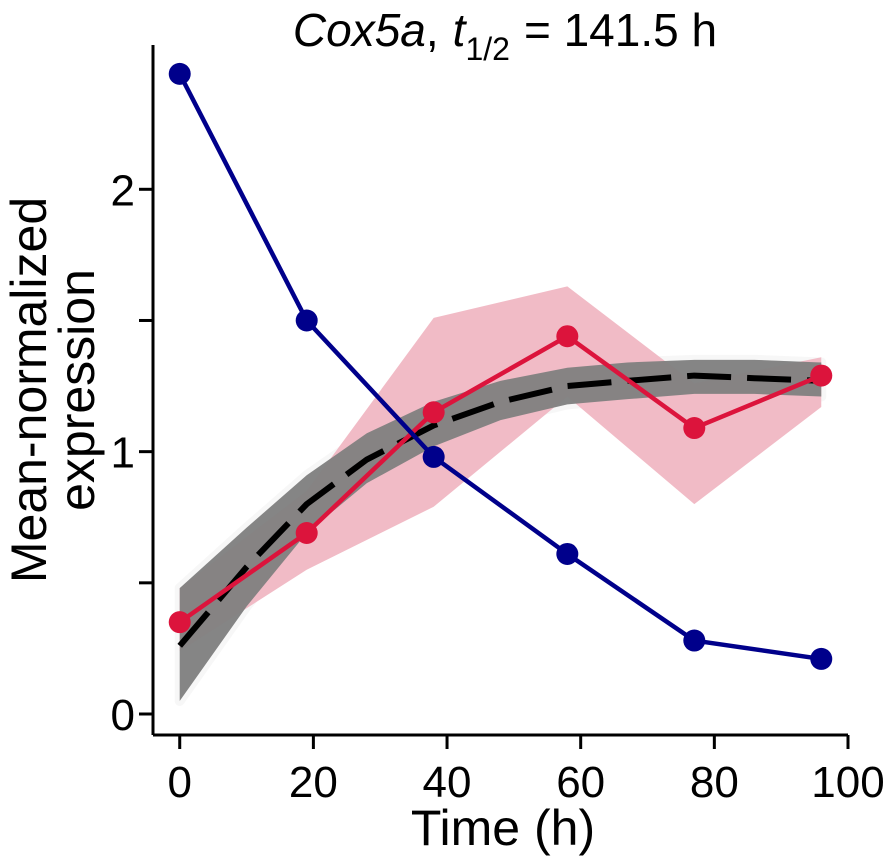  I want to click on x-tick-label: 40, so click(447, 782).